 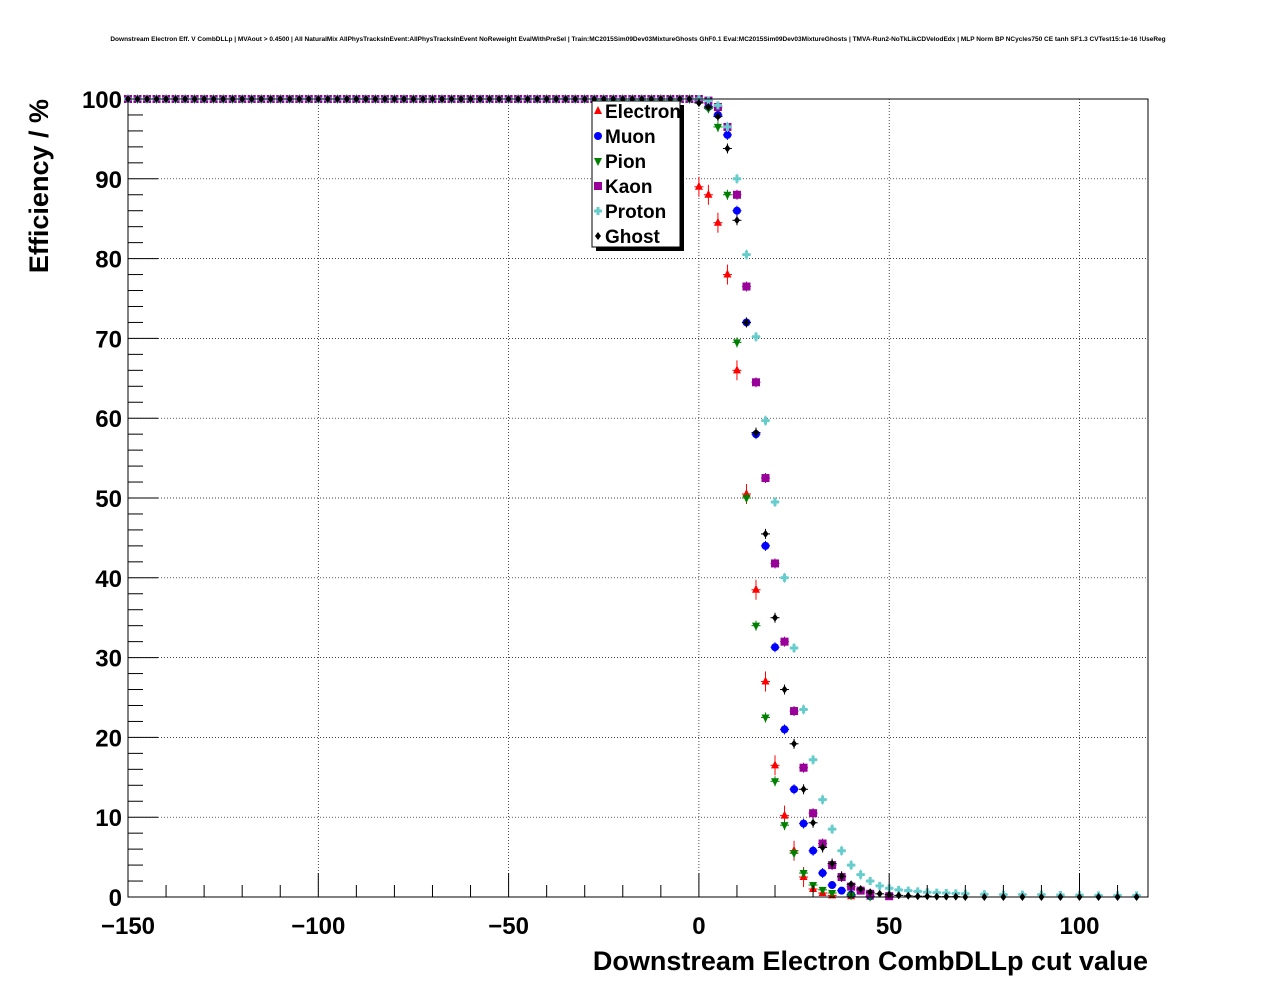 What do you see at coordinates (629, 187) in the screenshot?
I see `legend-label-kaon: Kaon` at bounding box center [629, 187].